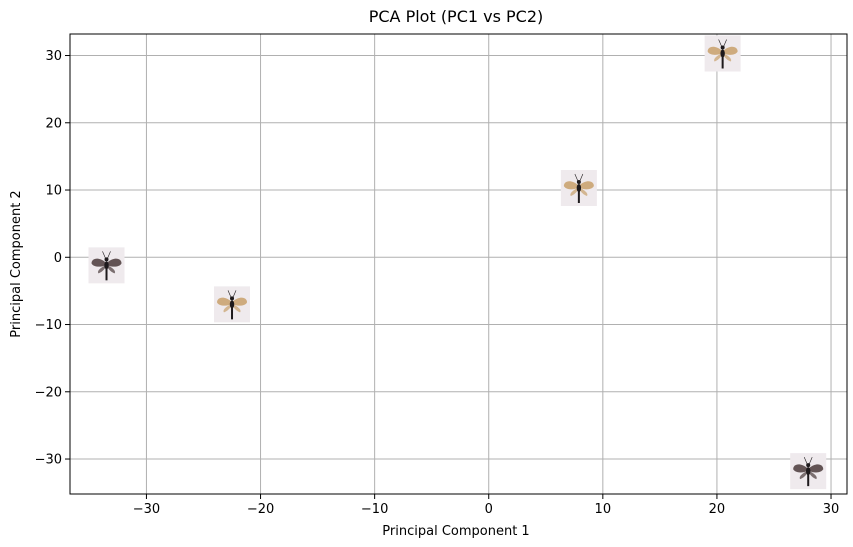 This screenshot has height=547, width=853. I want to click on x-tick-label: −30, so click(146, 509).